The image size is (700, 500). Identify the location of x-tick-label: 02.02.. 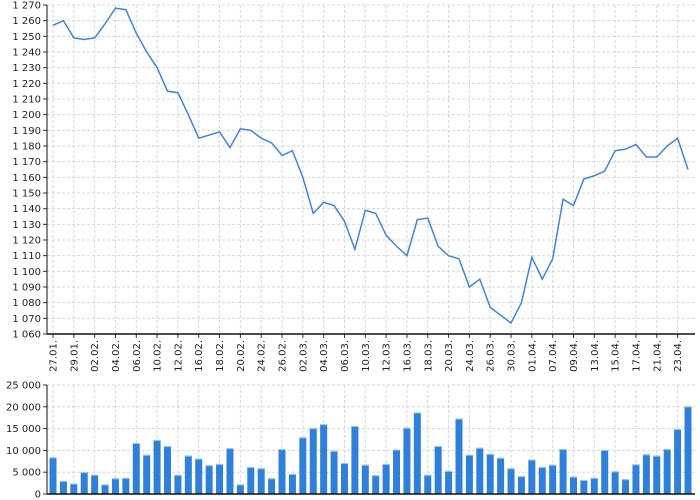
(95, 356).